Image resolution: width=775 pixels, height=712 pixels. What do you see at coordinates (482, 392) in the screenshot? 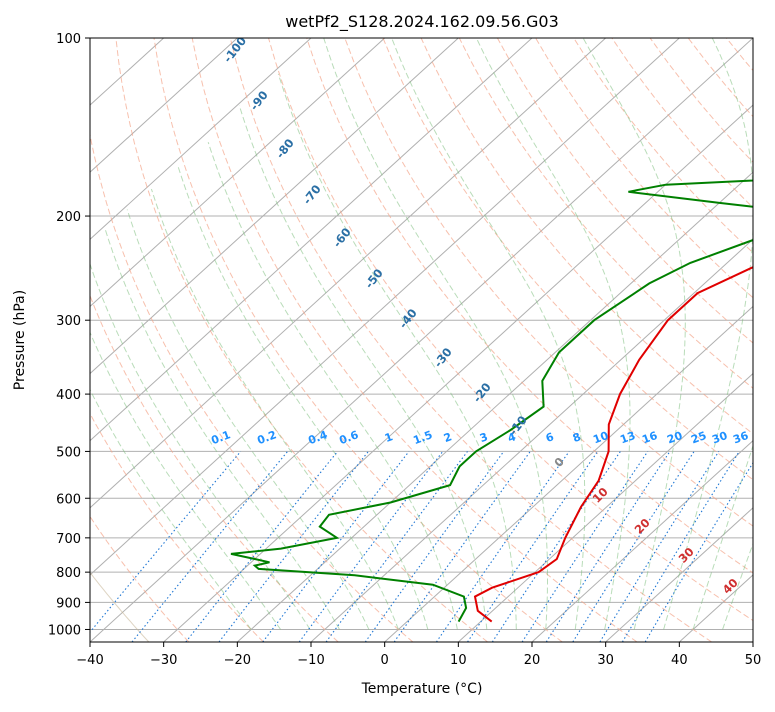
I see `dry-adiabat-label: -20` at bounding box center [482, 392].